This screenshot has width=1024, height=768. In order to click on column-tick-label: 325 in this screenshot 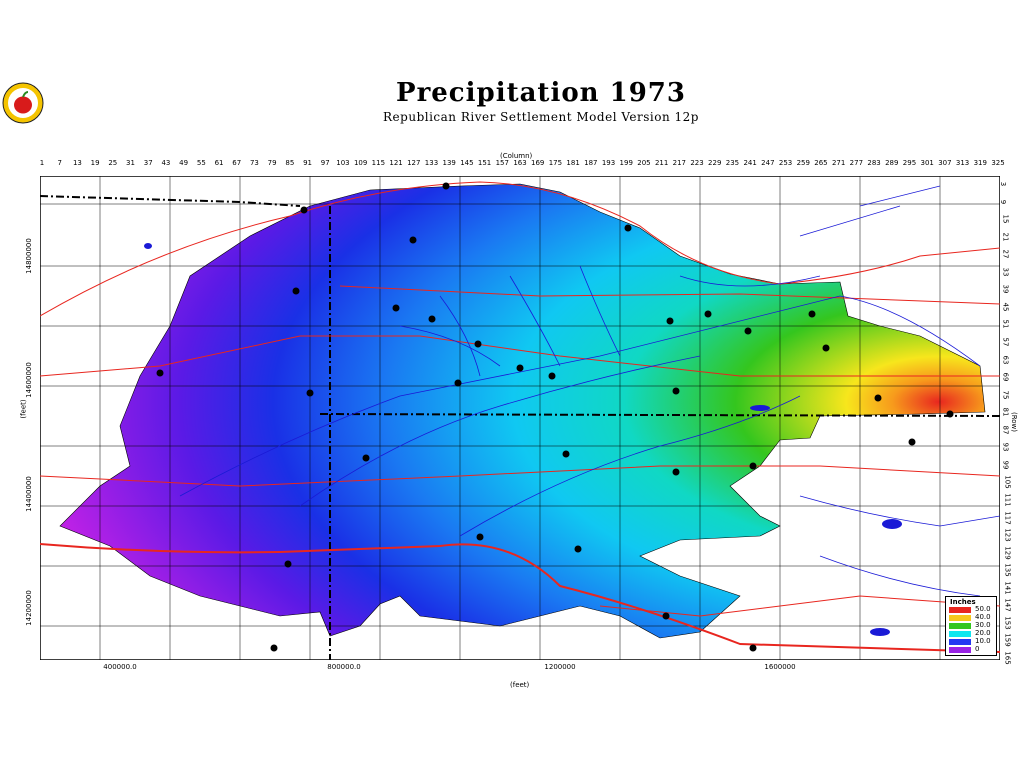, I will do `click(998, 163)`.